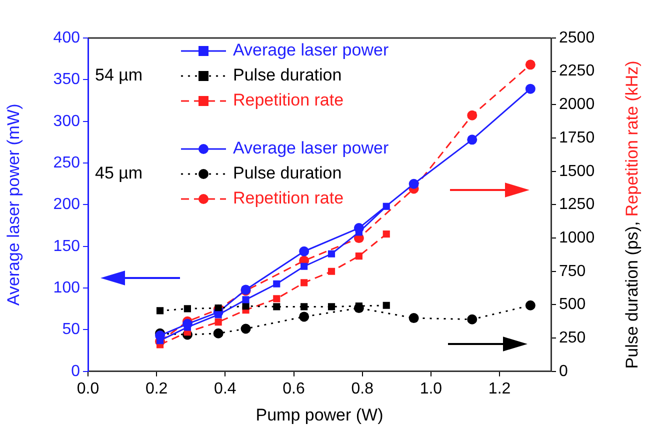  Describe the element at coordinates (66, 37) in the screenshot. I see `y-tick-label: 400` at that location.